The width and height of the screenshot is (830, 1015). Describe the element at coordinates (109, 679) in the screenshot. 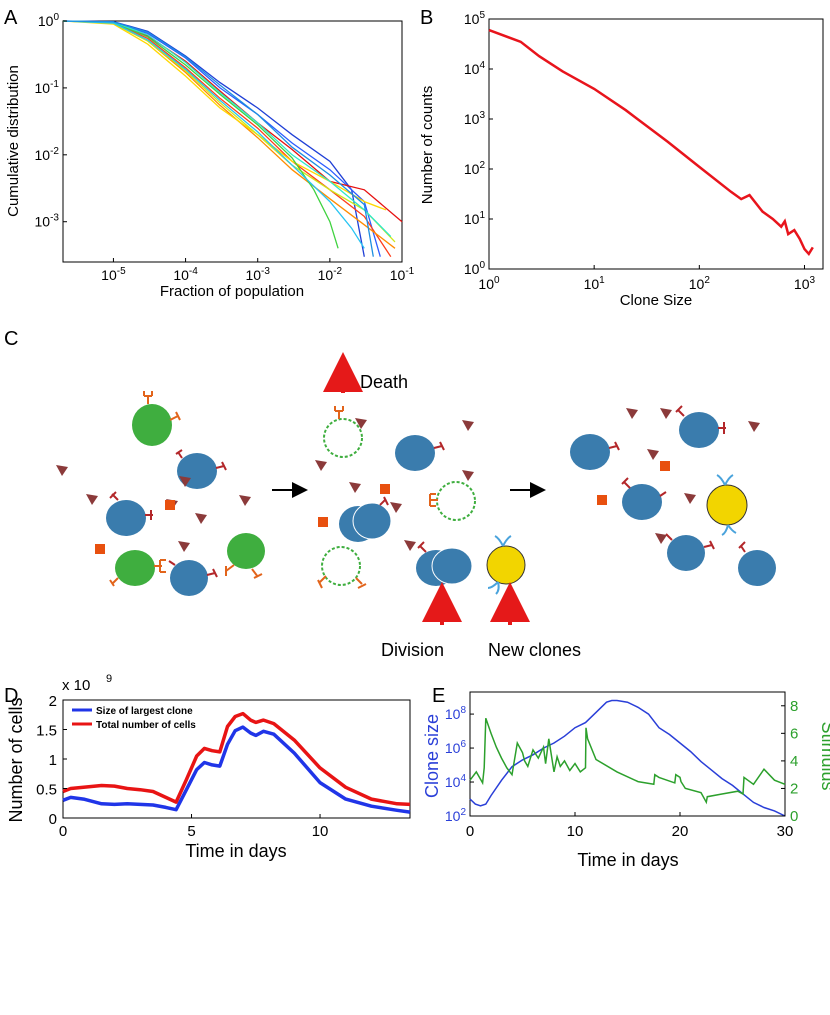

I see `panel-d-scale-exp: 9` at that location.